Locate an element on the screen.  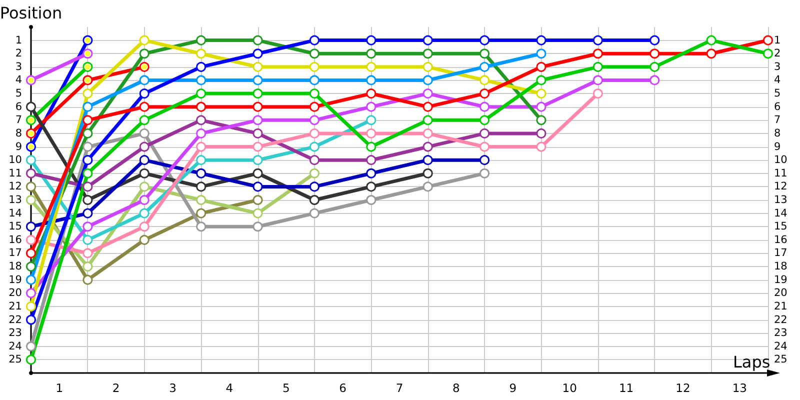
y2-tick-label: 11 is located at coordinates (781, 173).